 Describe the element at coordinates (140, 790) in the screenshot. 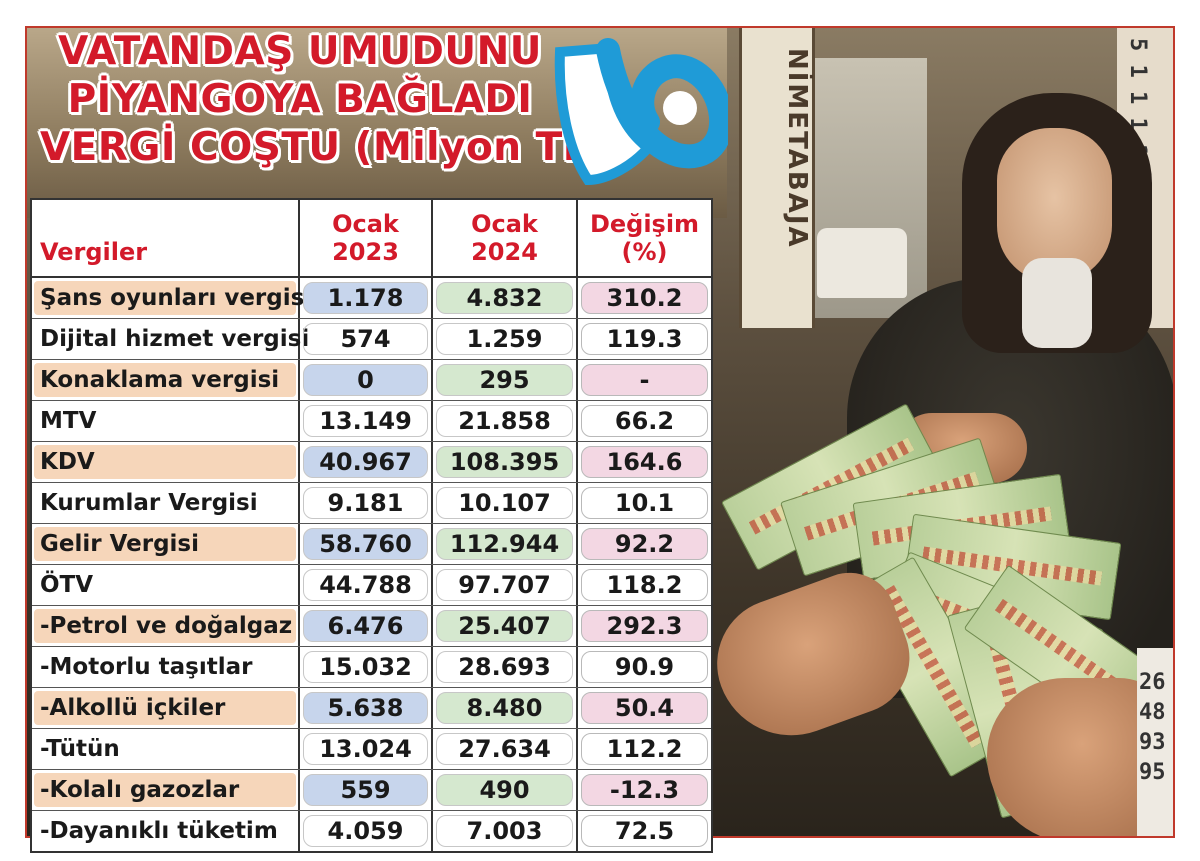

I see `tax-name: -Kolalı gazozlar` at that location.